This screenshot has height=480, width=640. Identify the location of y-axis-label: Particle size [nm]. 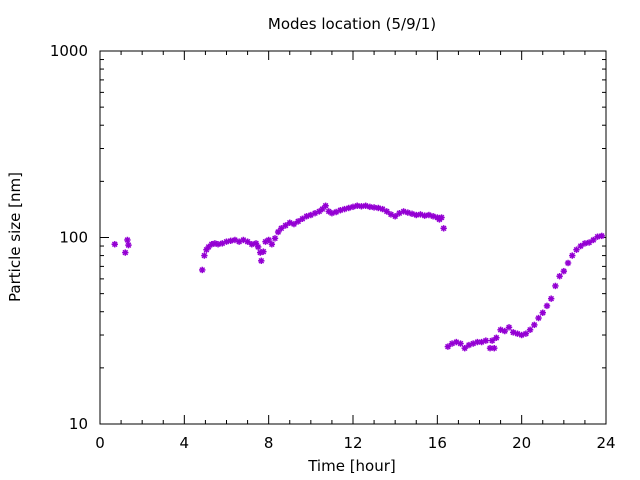
(15, 237).